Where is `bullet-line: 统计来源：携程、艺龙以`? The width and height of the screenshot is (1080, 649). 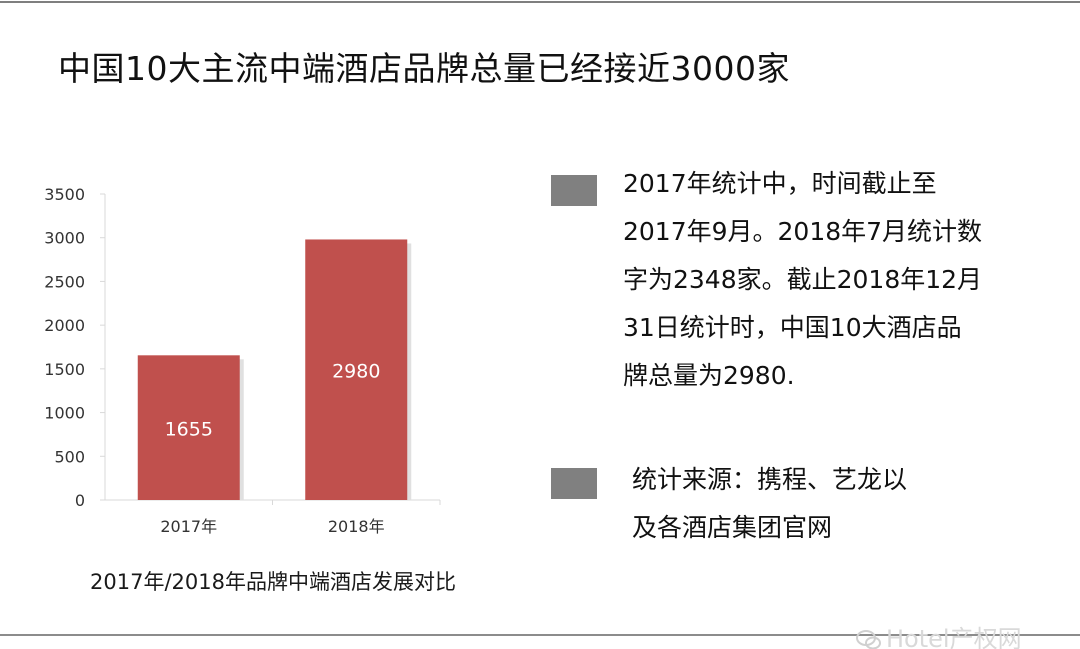 bullet-line: 统计来源：携程、艺龙以 is located at coordinates (770, 479).